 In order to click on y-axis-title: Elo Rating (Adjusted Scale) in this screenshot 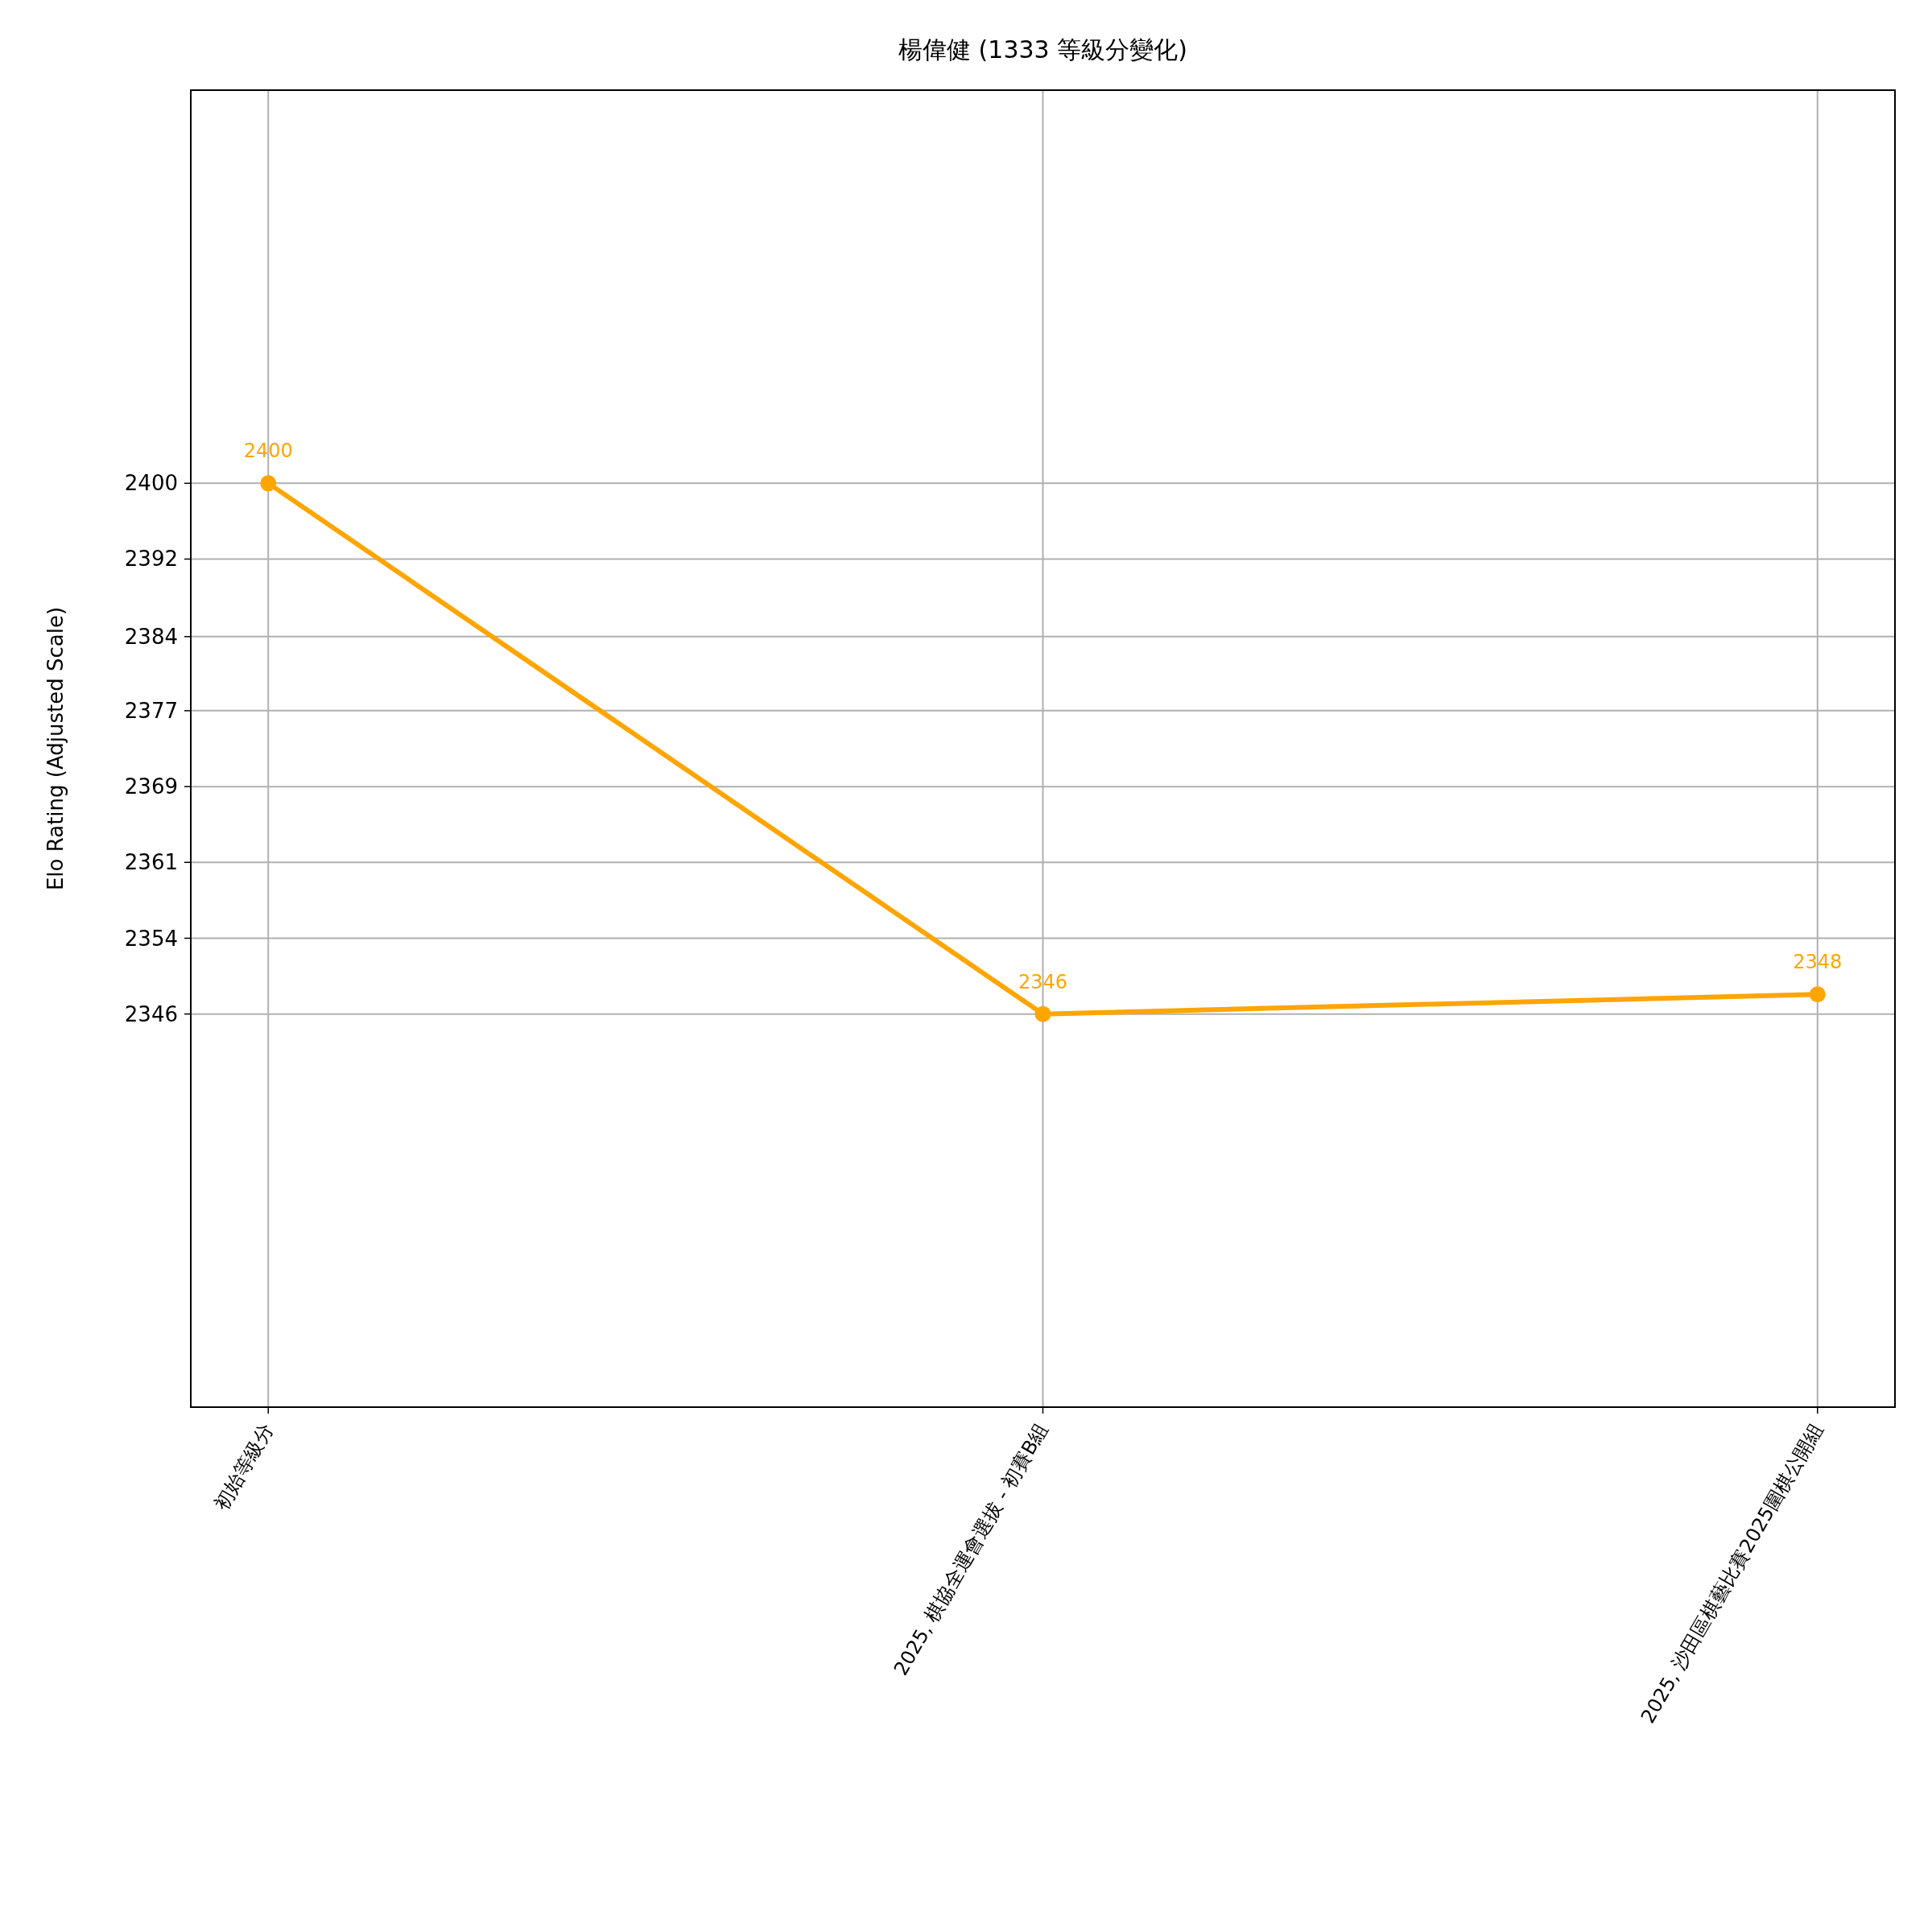, I will do `click(55, 748)`.